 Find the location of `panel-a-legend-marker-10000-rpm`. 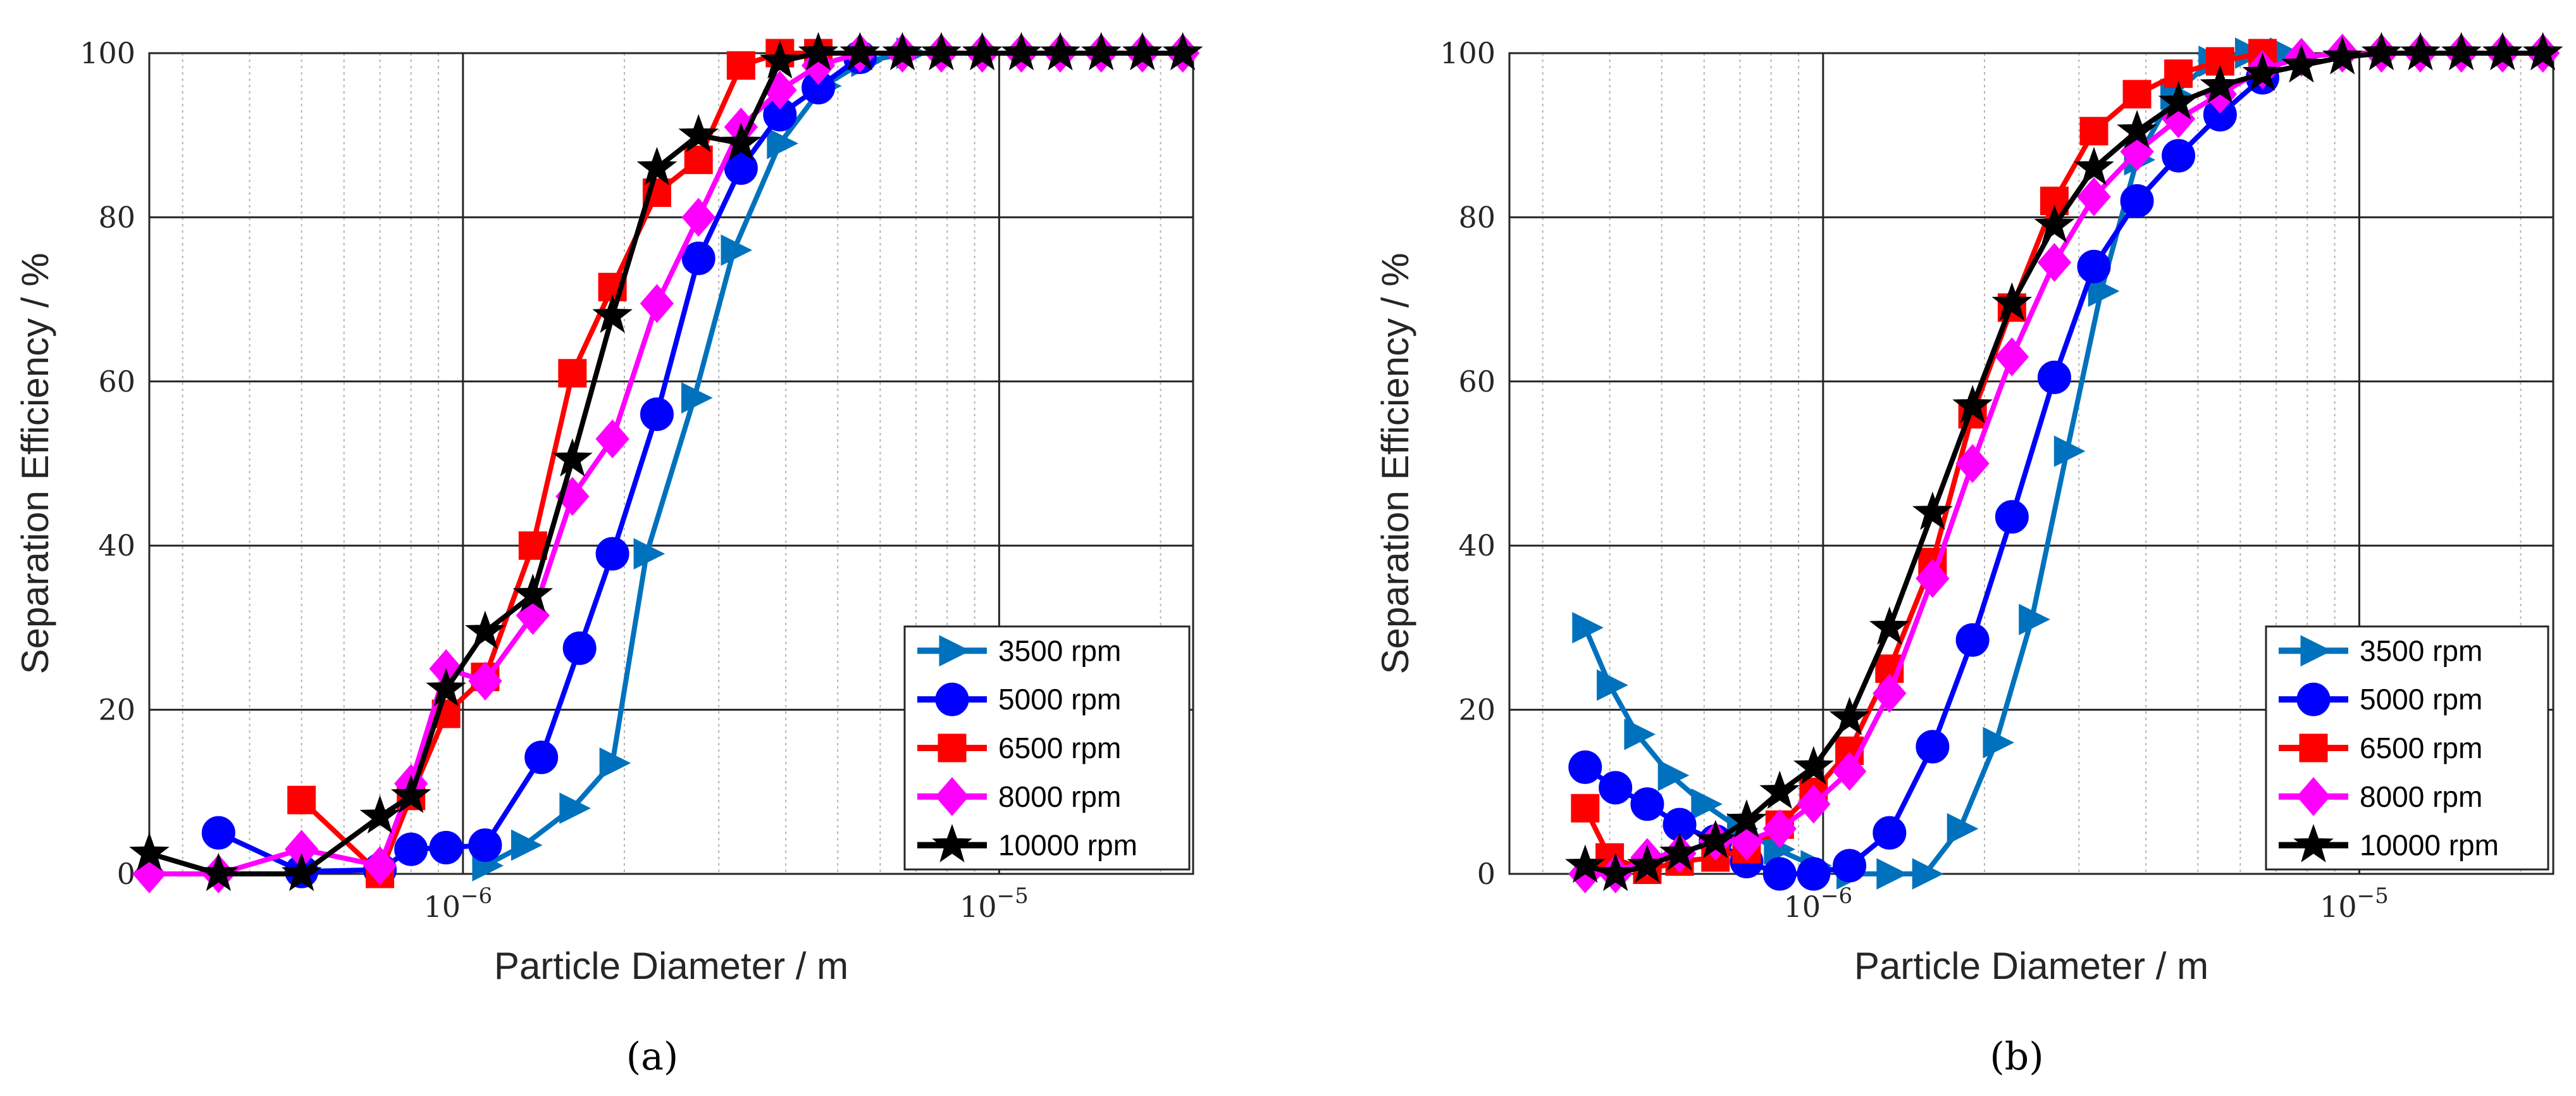

panel-a-legend-marker-10000-rpm is located at coordinates (952, 843).